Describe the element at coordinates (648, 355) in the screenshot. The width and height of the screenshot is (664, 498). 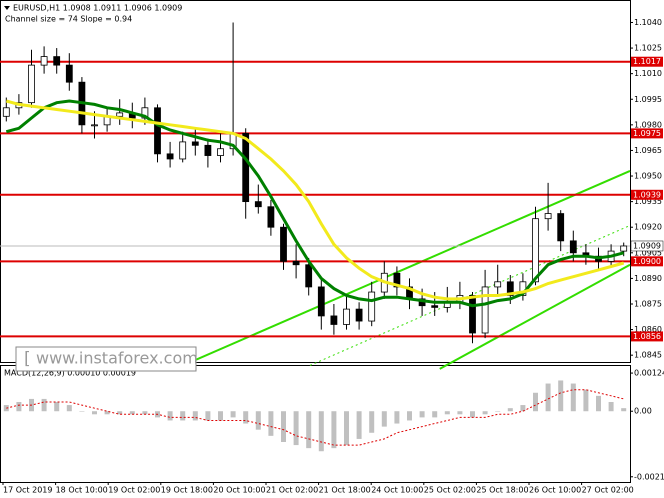
I see `y-tick-label: 1.0845` at that location.